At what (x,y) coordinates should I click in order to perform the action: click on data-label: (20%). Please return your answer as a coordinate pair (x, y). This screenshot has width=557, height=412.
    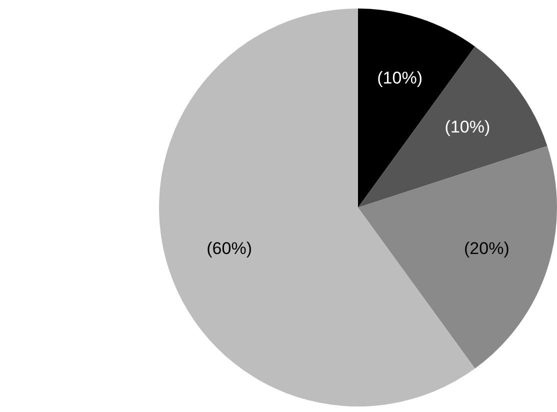
    Looking at the image, I should click on (487, 248).